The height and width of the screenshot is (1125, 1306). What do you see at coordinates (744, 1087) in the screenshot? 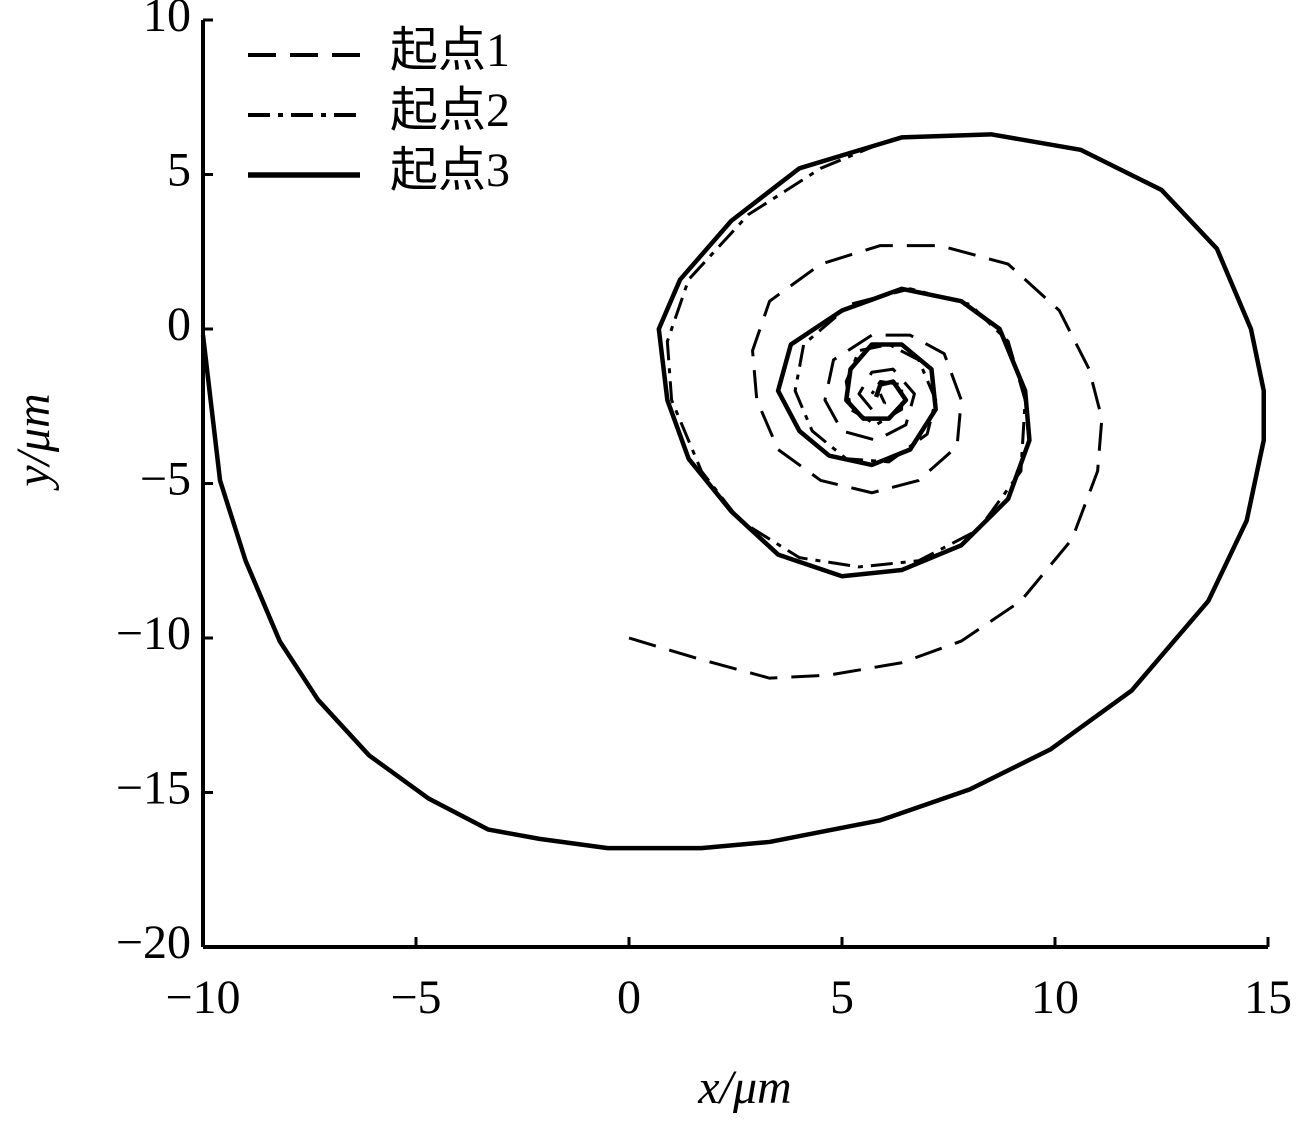
I see `x-axis-label: x/μm` at bounding box center [744, 1087].